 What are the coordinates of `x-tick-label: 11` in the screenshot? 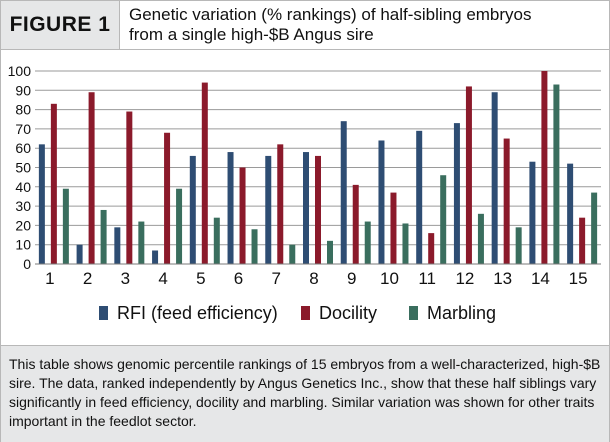 It's located at (427, 278).